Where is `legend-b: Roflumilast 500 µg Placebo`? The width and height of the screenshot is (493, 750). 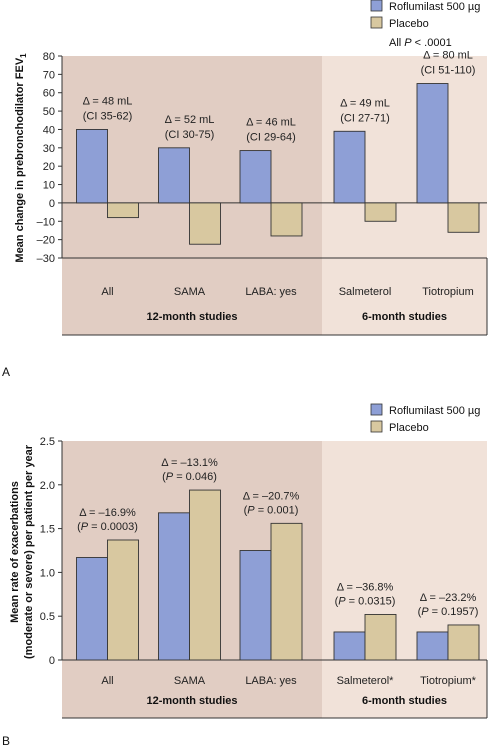 legend-b: Roflumilast 500 µg Placebo is located at coordinates (425, 418).